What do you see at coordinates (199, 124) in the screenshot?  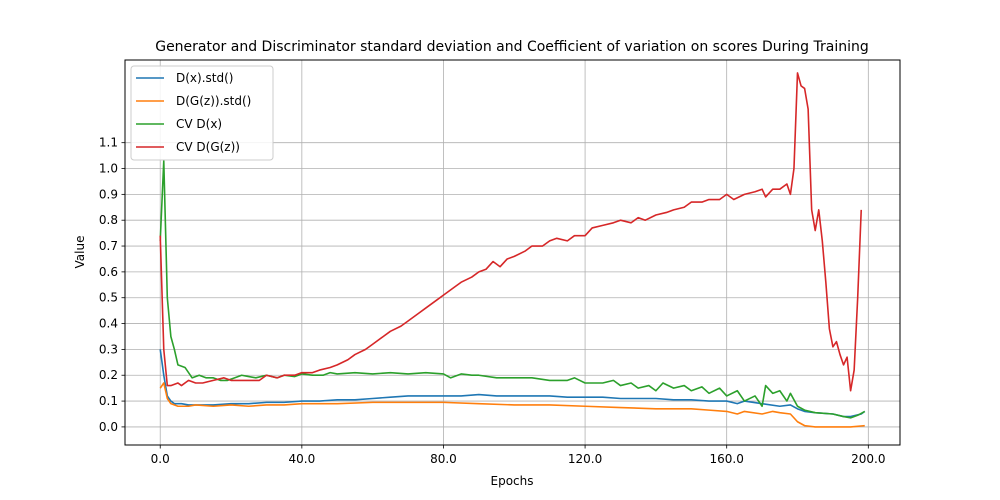 I see `legend-label: CV D(x)` at bounding box center [199, 124].